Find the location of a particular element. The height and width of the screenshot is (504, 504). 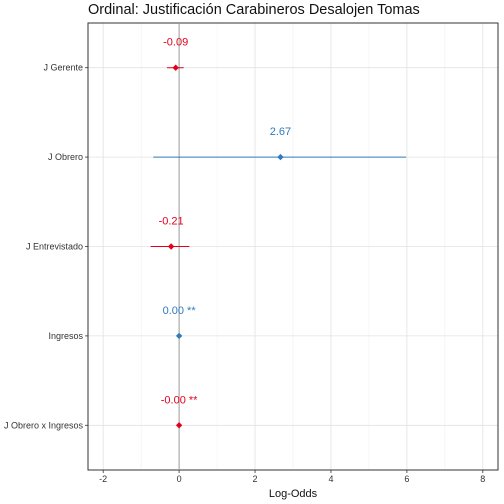

y-tick-label: Ingresos is located at coordinates (65, 336).